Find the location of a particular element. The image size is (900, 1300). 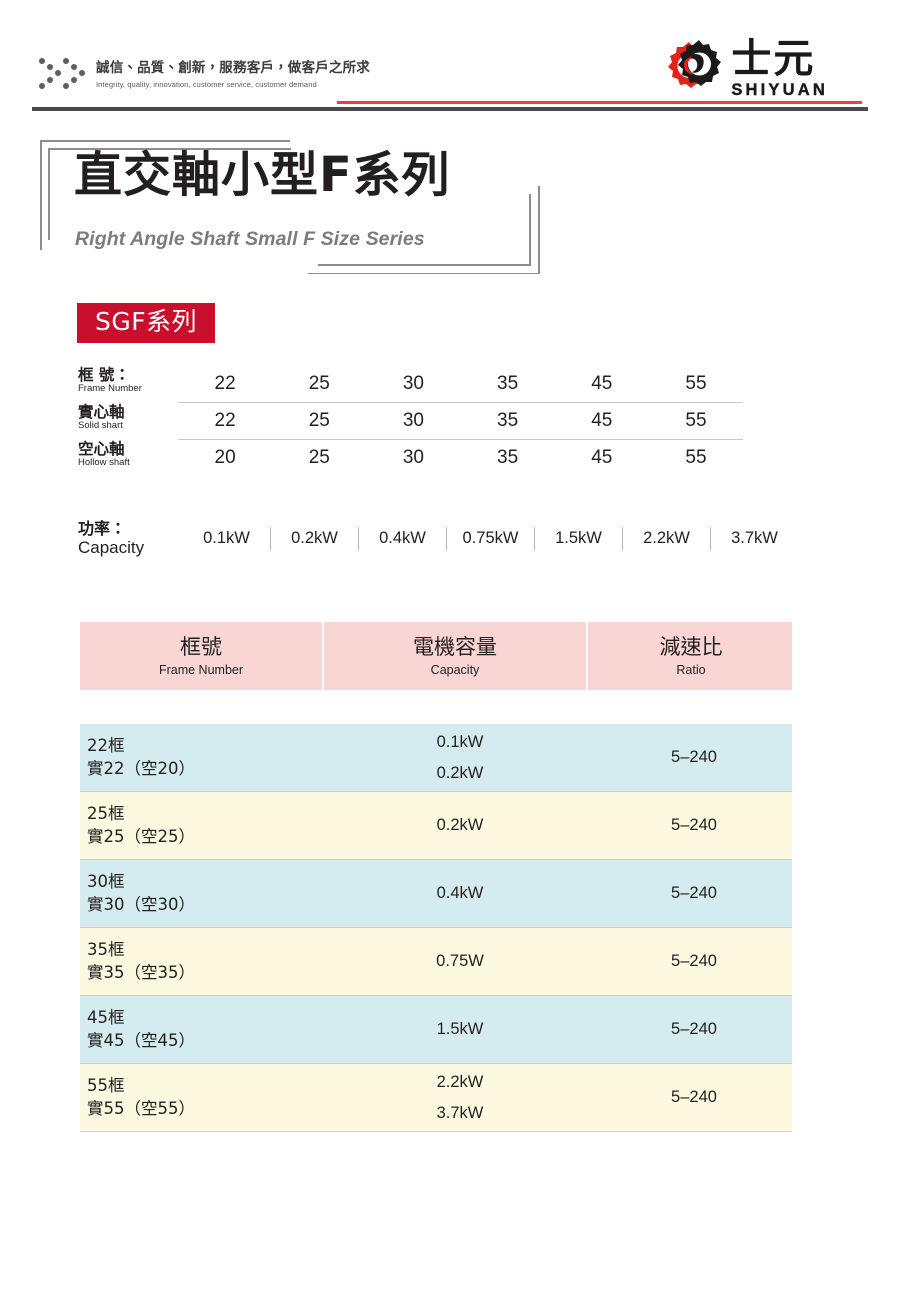

spec-values: 20 25 30 35 45 55 is located at coordinates (460, 458).